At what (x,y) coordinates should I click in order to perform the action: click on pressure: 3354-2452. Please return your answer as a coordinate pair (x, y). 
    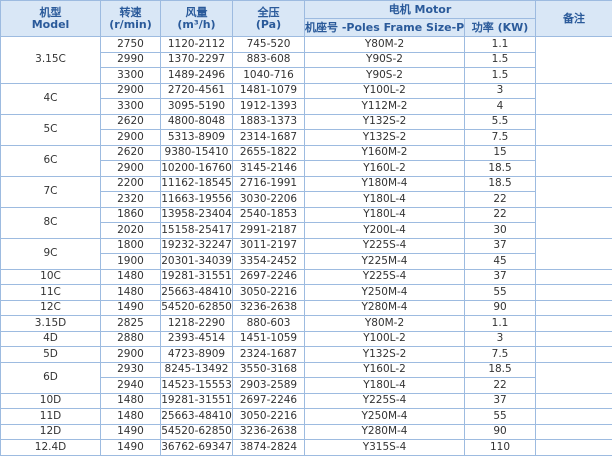
    Looking at the image, I should click on (268, 261).